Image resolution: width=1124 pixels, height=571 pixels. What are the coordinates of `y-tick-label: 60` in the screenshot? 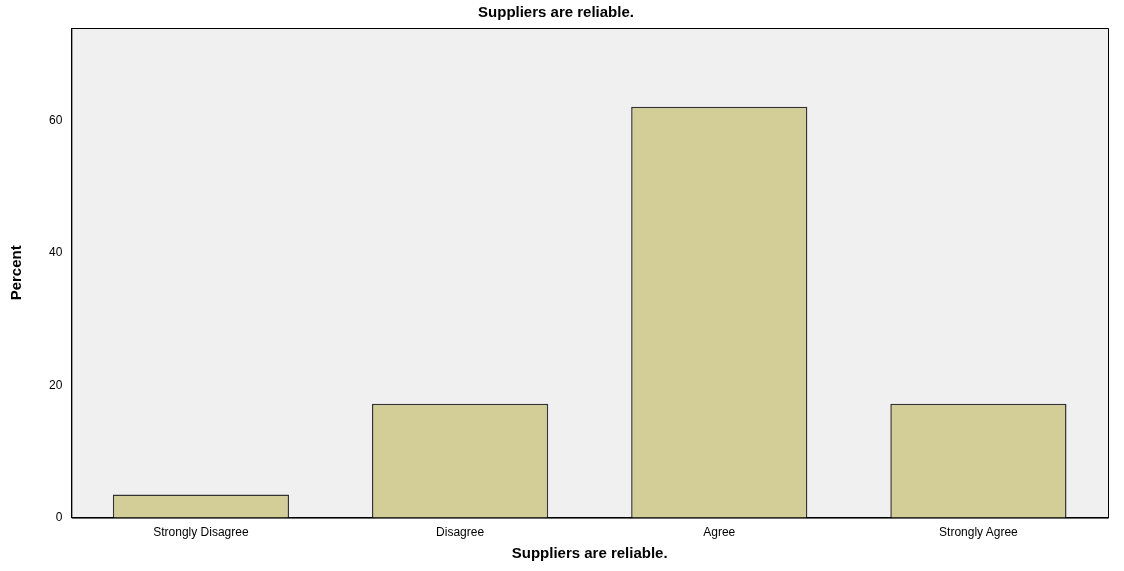 It's located at (55, 119).